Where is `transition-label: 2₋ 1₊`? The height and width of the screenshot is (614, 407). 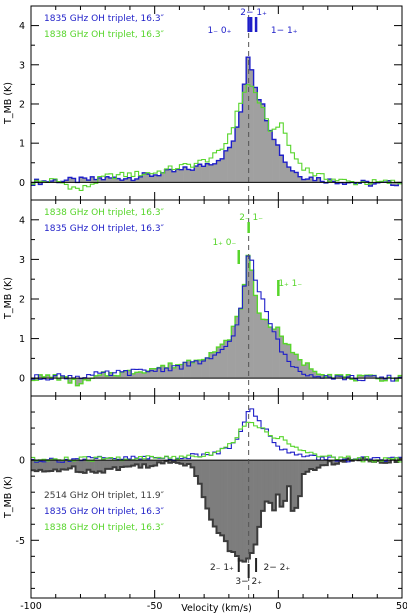
transition-label: 2₋ 1₊ is located at coordinates (222, 568).